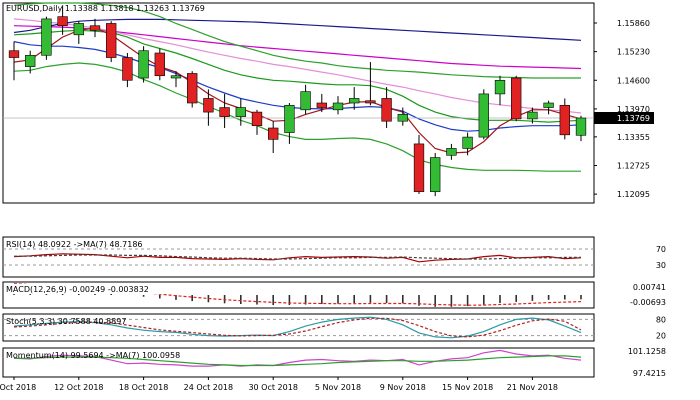 The image size is (700, 400). Describe the element at coordinates (78, 387) in the screenshot. I see `x-tick-label: 12 Oct 2018` at that location.